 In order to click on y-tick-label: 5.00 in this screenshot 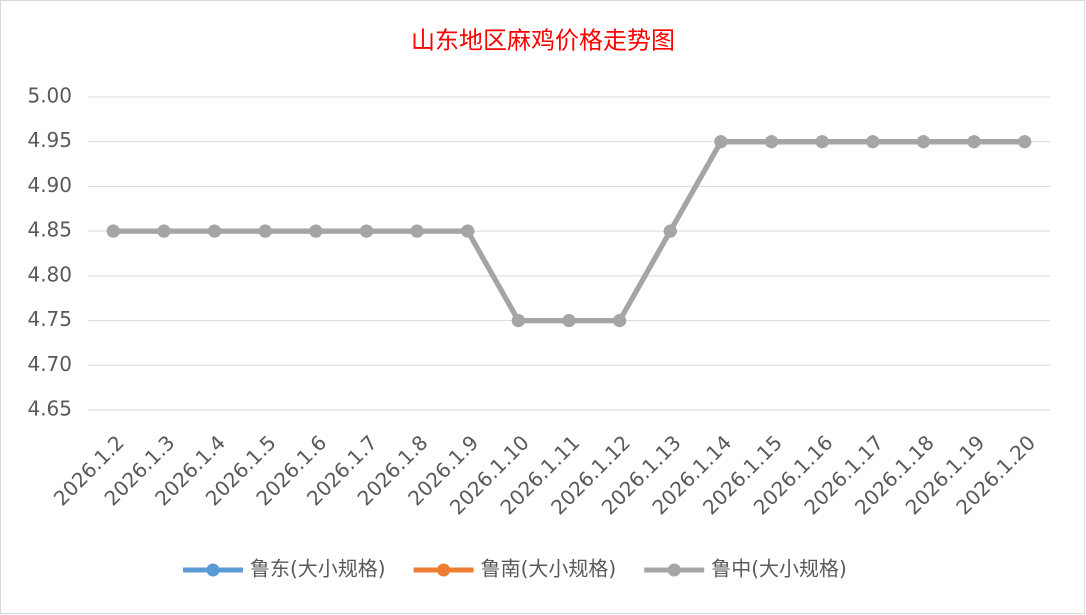, I will do `click(49, 96)`.